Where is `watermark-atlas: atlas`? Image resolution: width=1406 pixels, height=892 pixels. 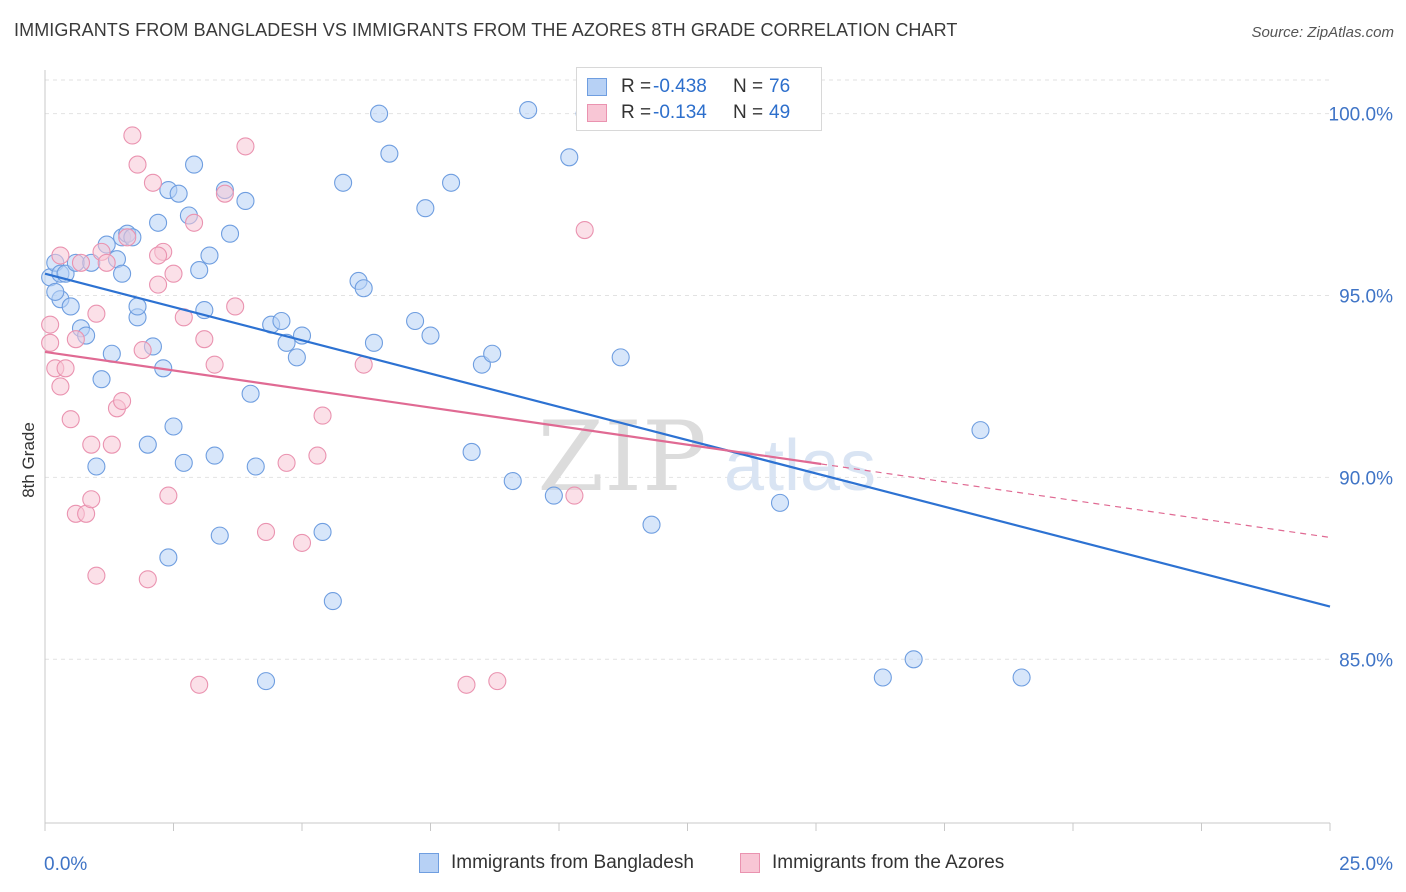
watermark-atlas: atlas is located at coordinates (800, 466).